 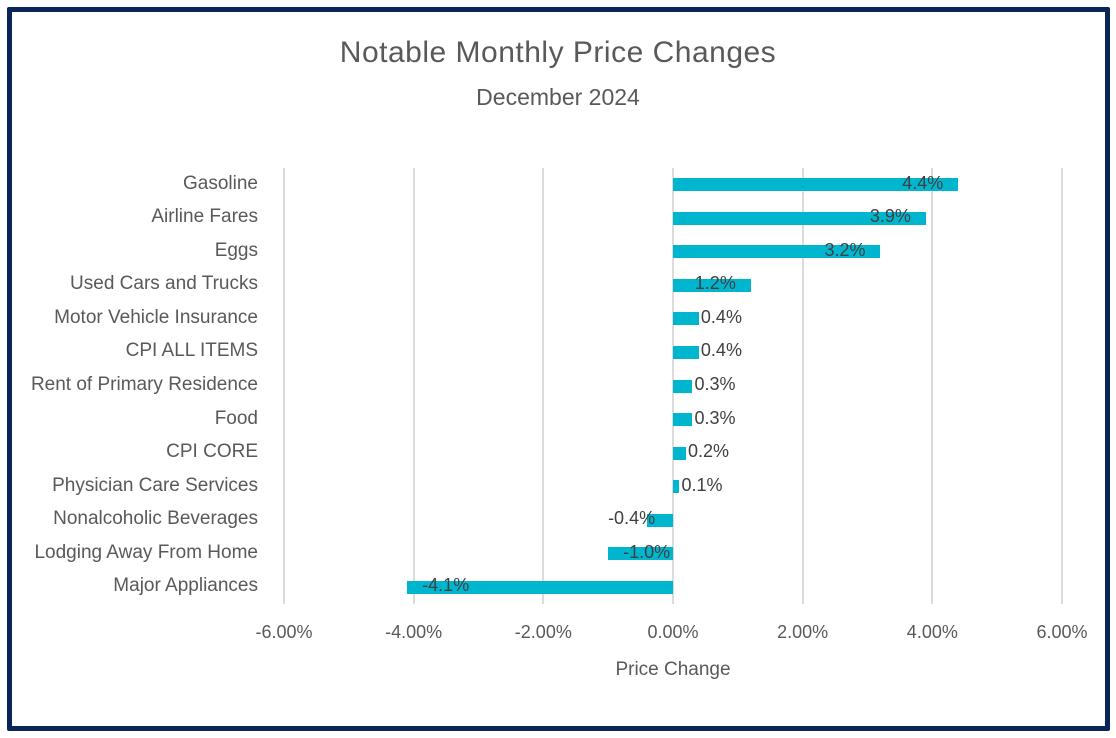 I want to click on data-label: 0.2%, so click(x=708, y=451).